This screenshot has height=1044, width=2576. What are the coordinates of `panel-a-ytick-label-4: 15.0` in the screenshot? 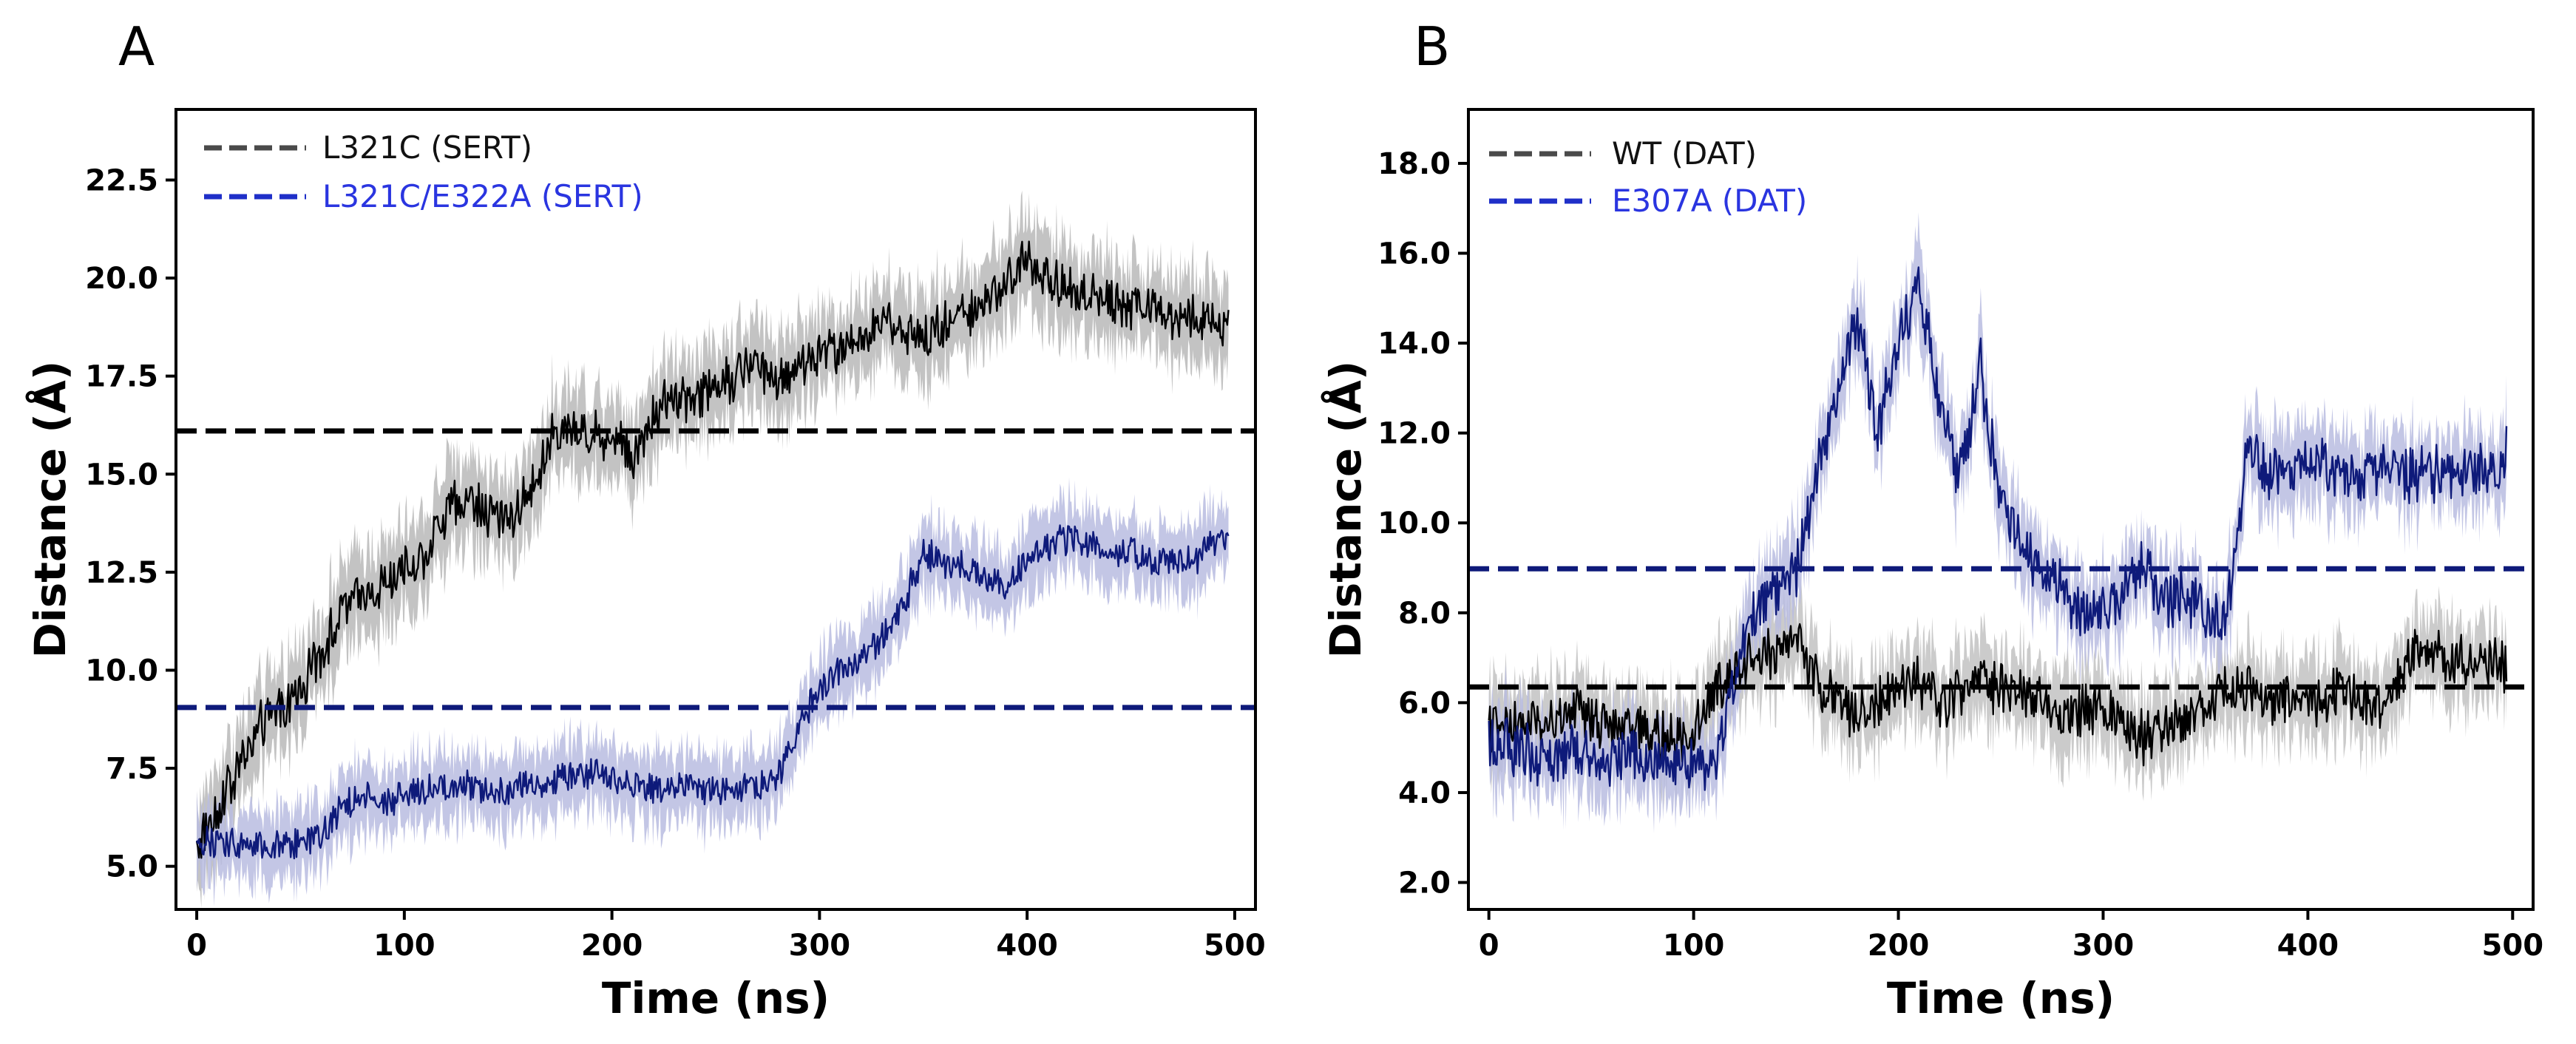 It's located at (121, 475).